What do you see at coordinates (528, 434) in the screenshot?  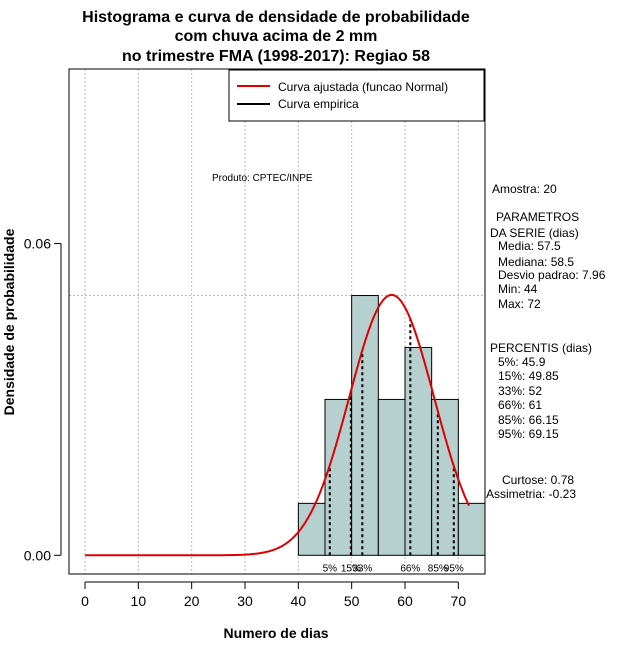 I see `percentile-95: 95%: 69.15` at bounding box center [528, 434].